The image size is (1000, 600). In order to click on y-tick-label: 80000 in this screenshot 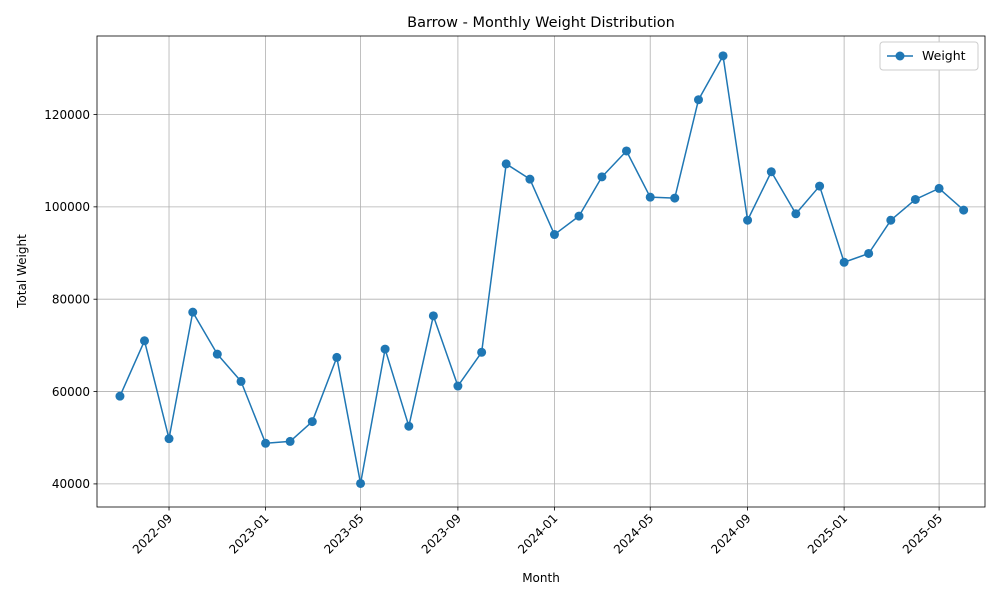, I will do `click(71, 300)`.